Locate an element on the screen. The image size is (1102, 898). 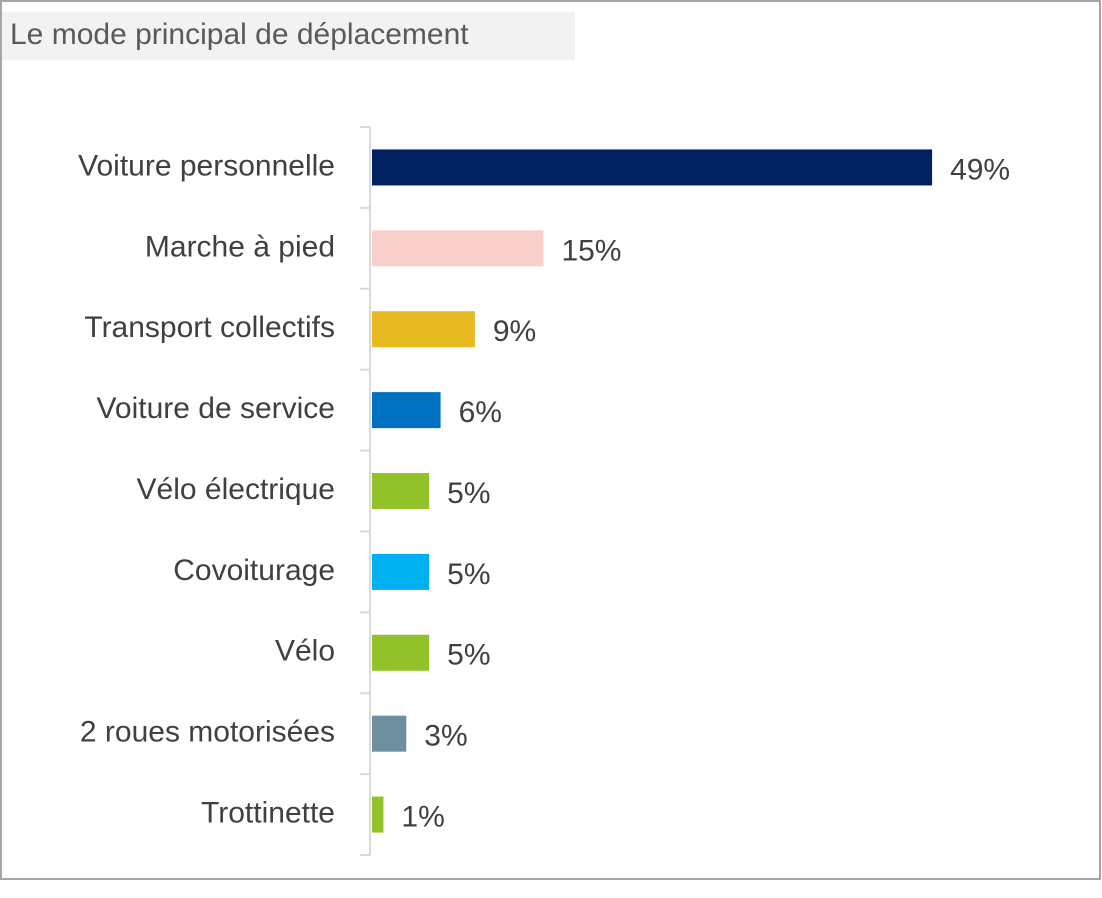
data-label: 1% is located at coordinates (422, 816).